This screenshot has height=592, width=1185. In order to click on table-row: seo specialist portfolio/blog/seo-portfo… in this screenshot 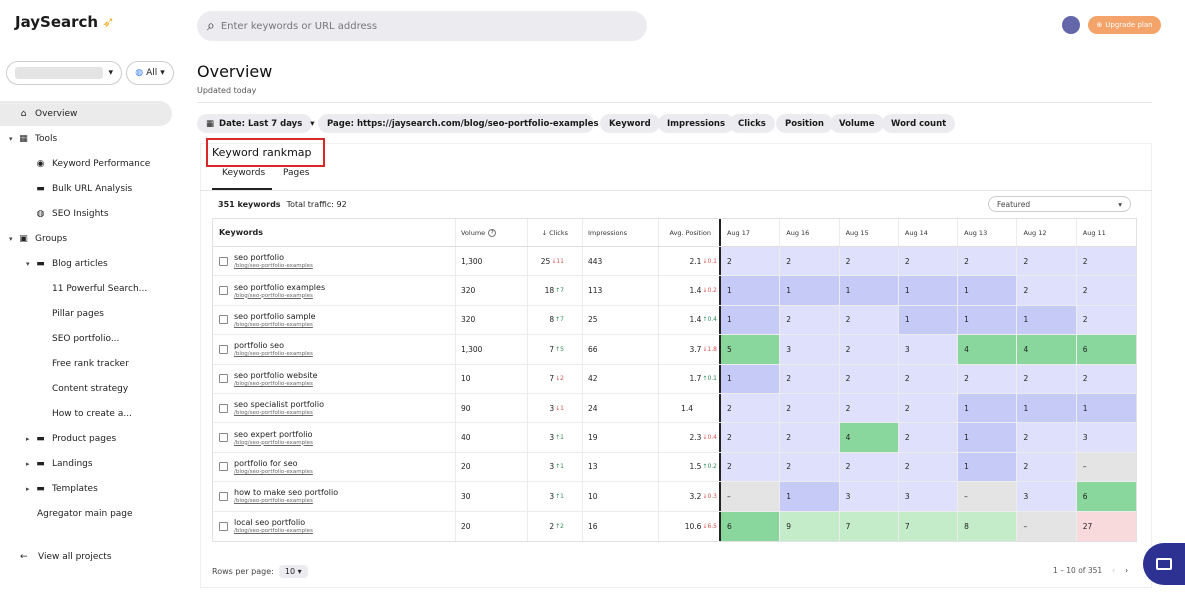, I will do `click(675, 408)`.